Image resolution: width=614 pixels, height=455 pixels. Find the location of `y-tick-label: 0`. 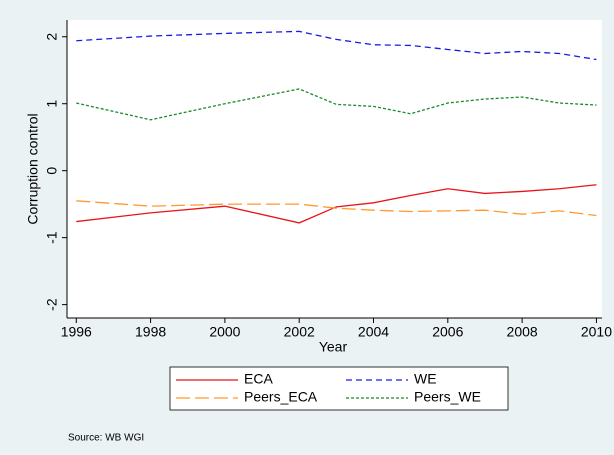

y-tick-label: 0 is located at coordinates (52, 171).